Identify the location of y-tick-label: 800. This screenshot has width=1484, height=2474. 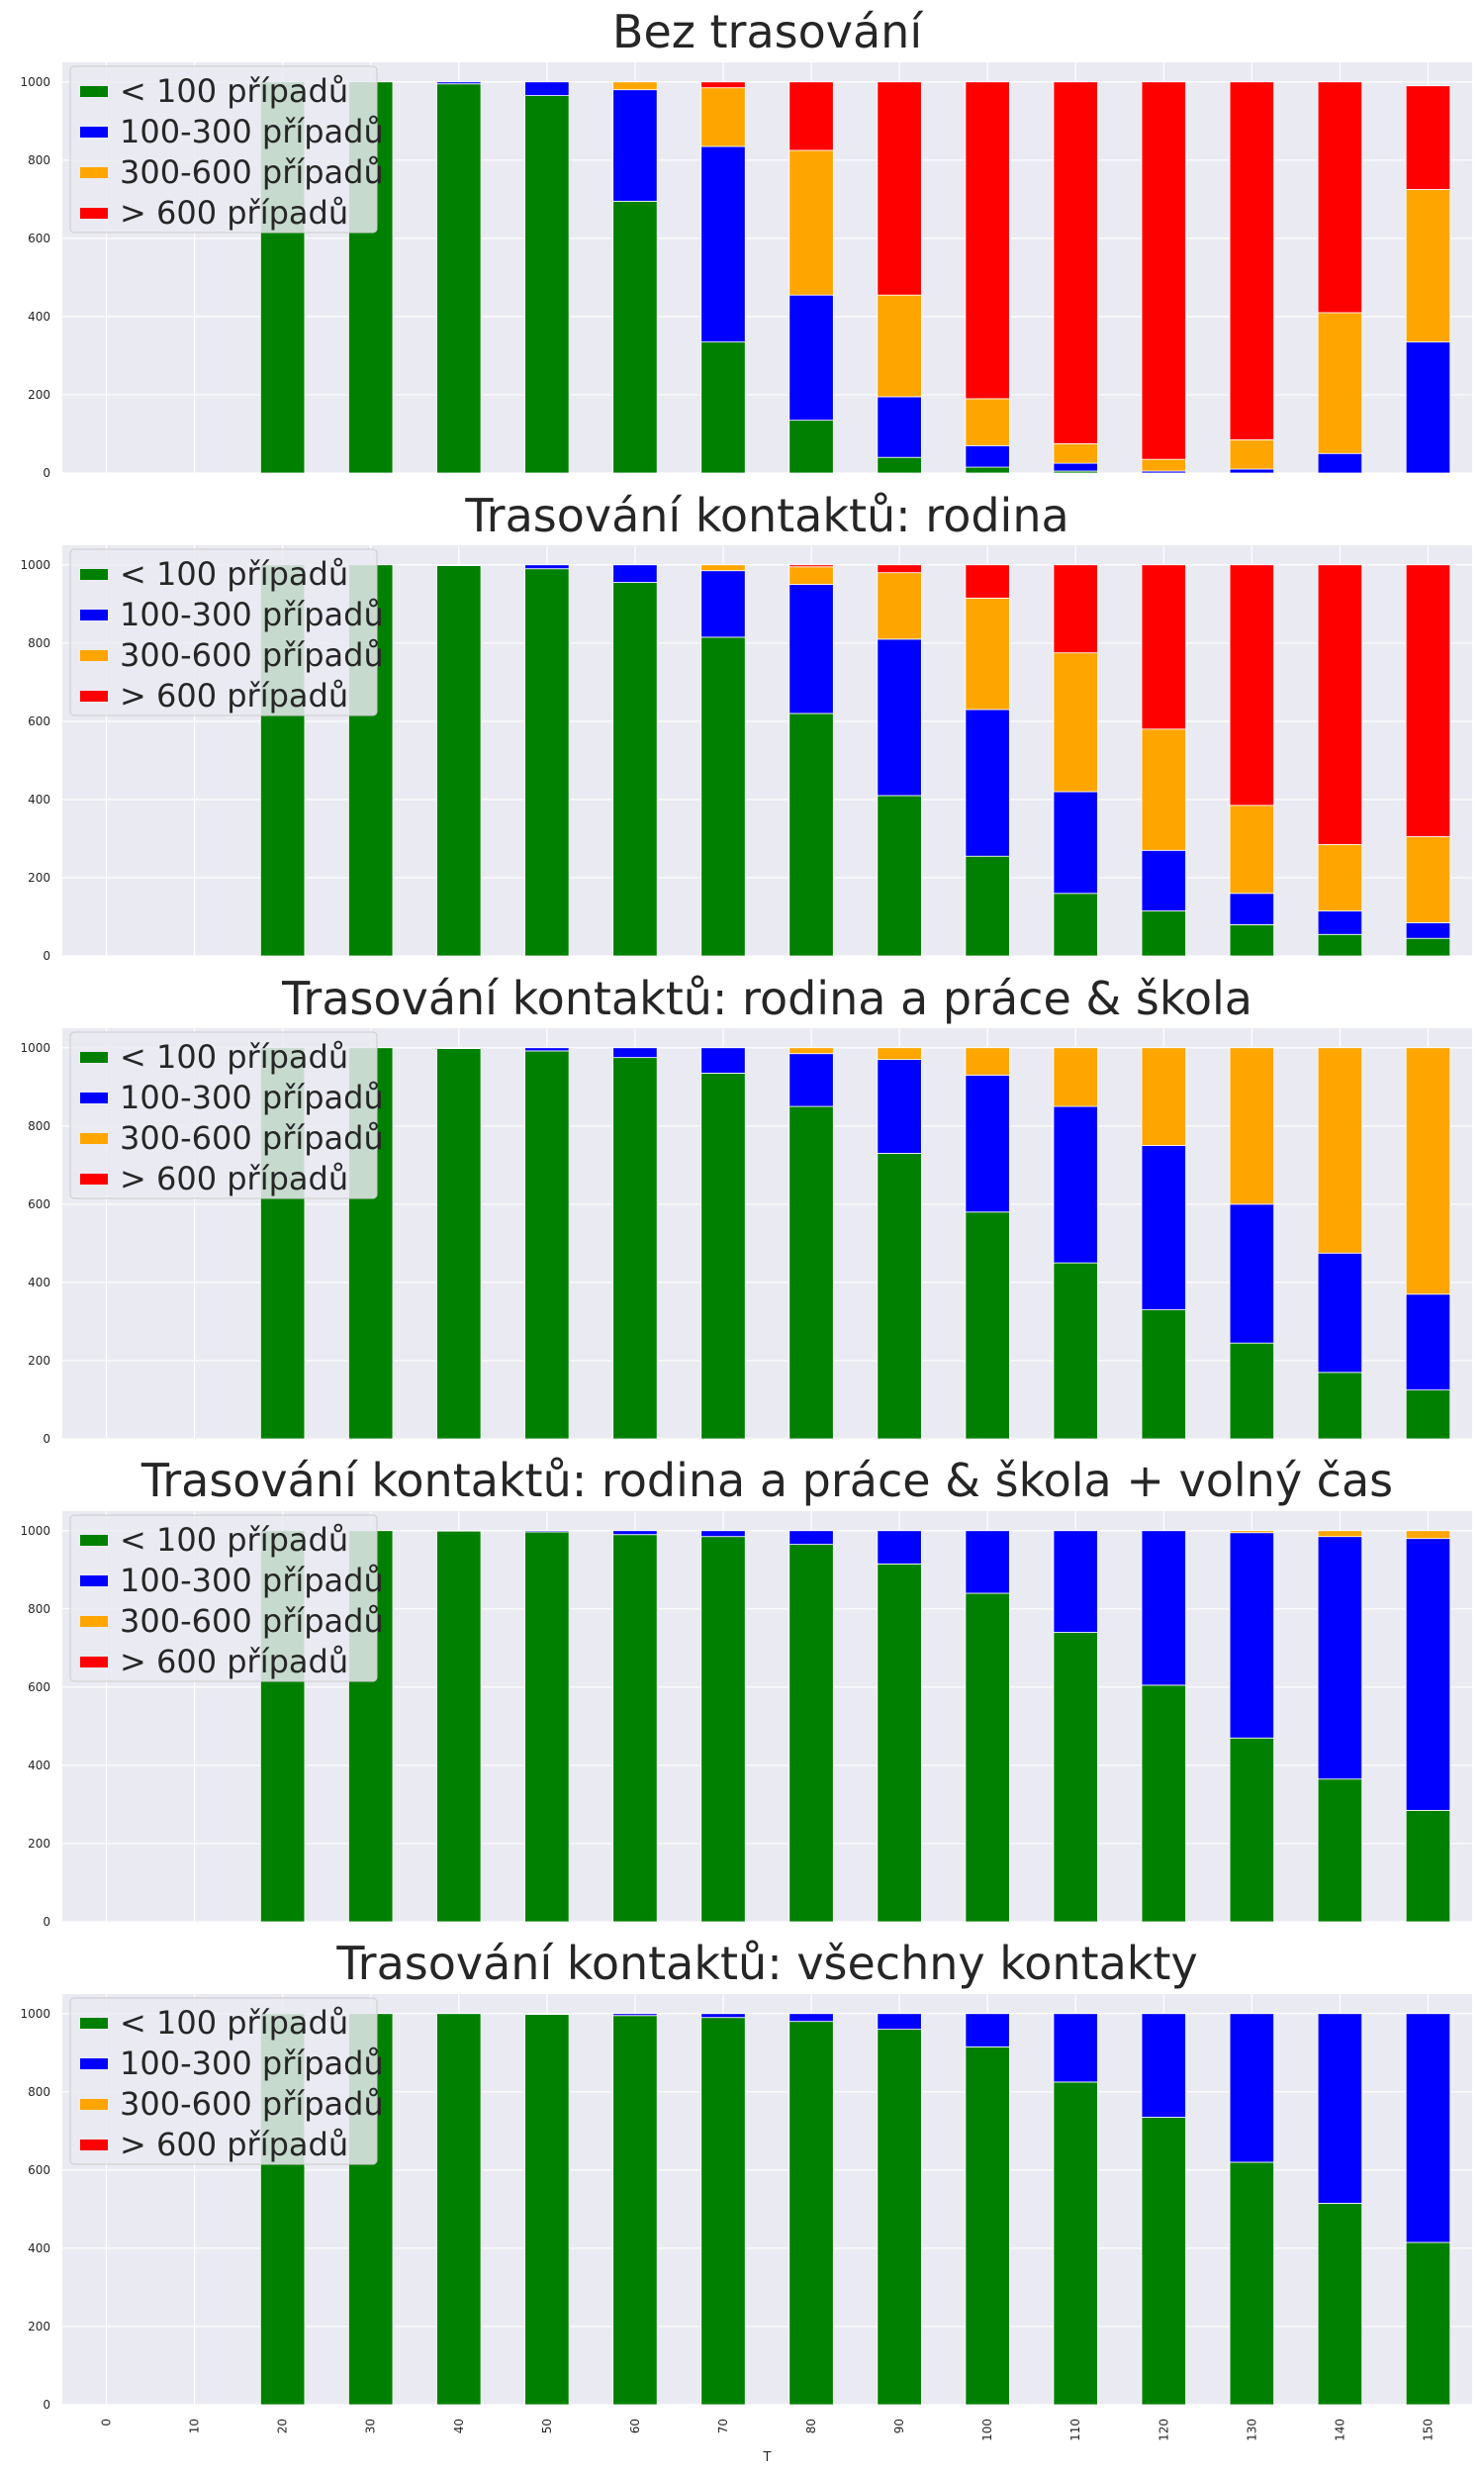
(39, 2092).